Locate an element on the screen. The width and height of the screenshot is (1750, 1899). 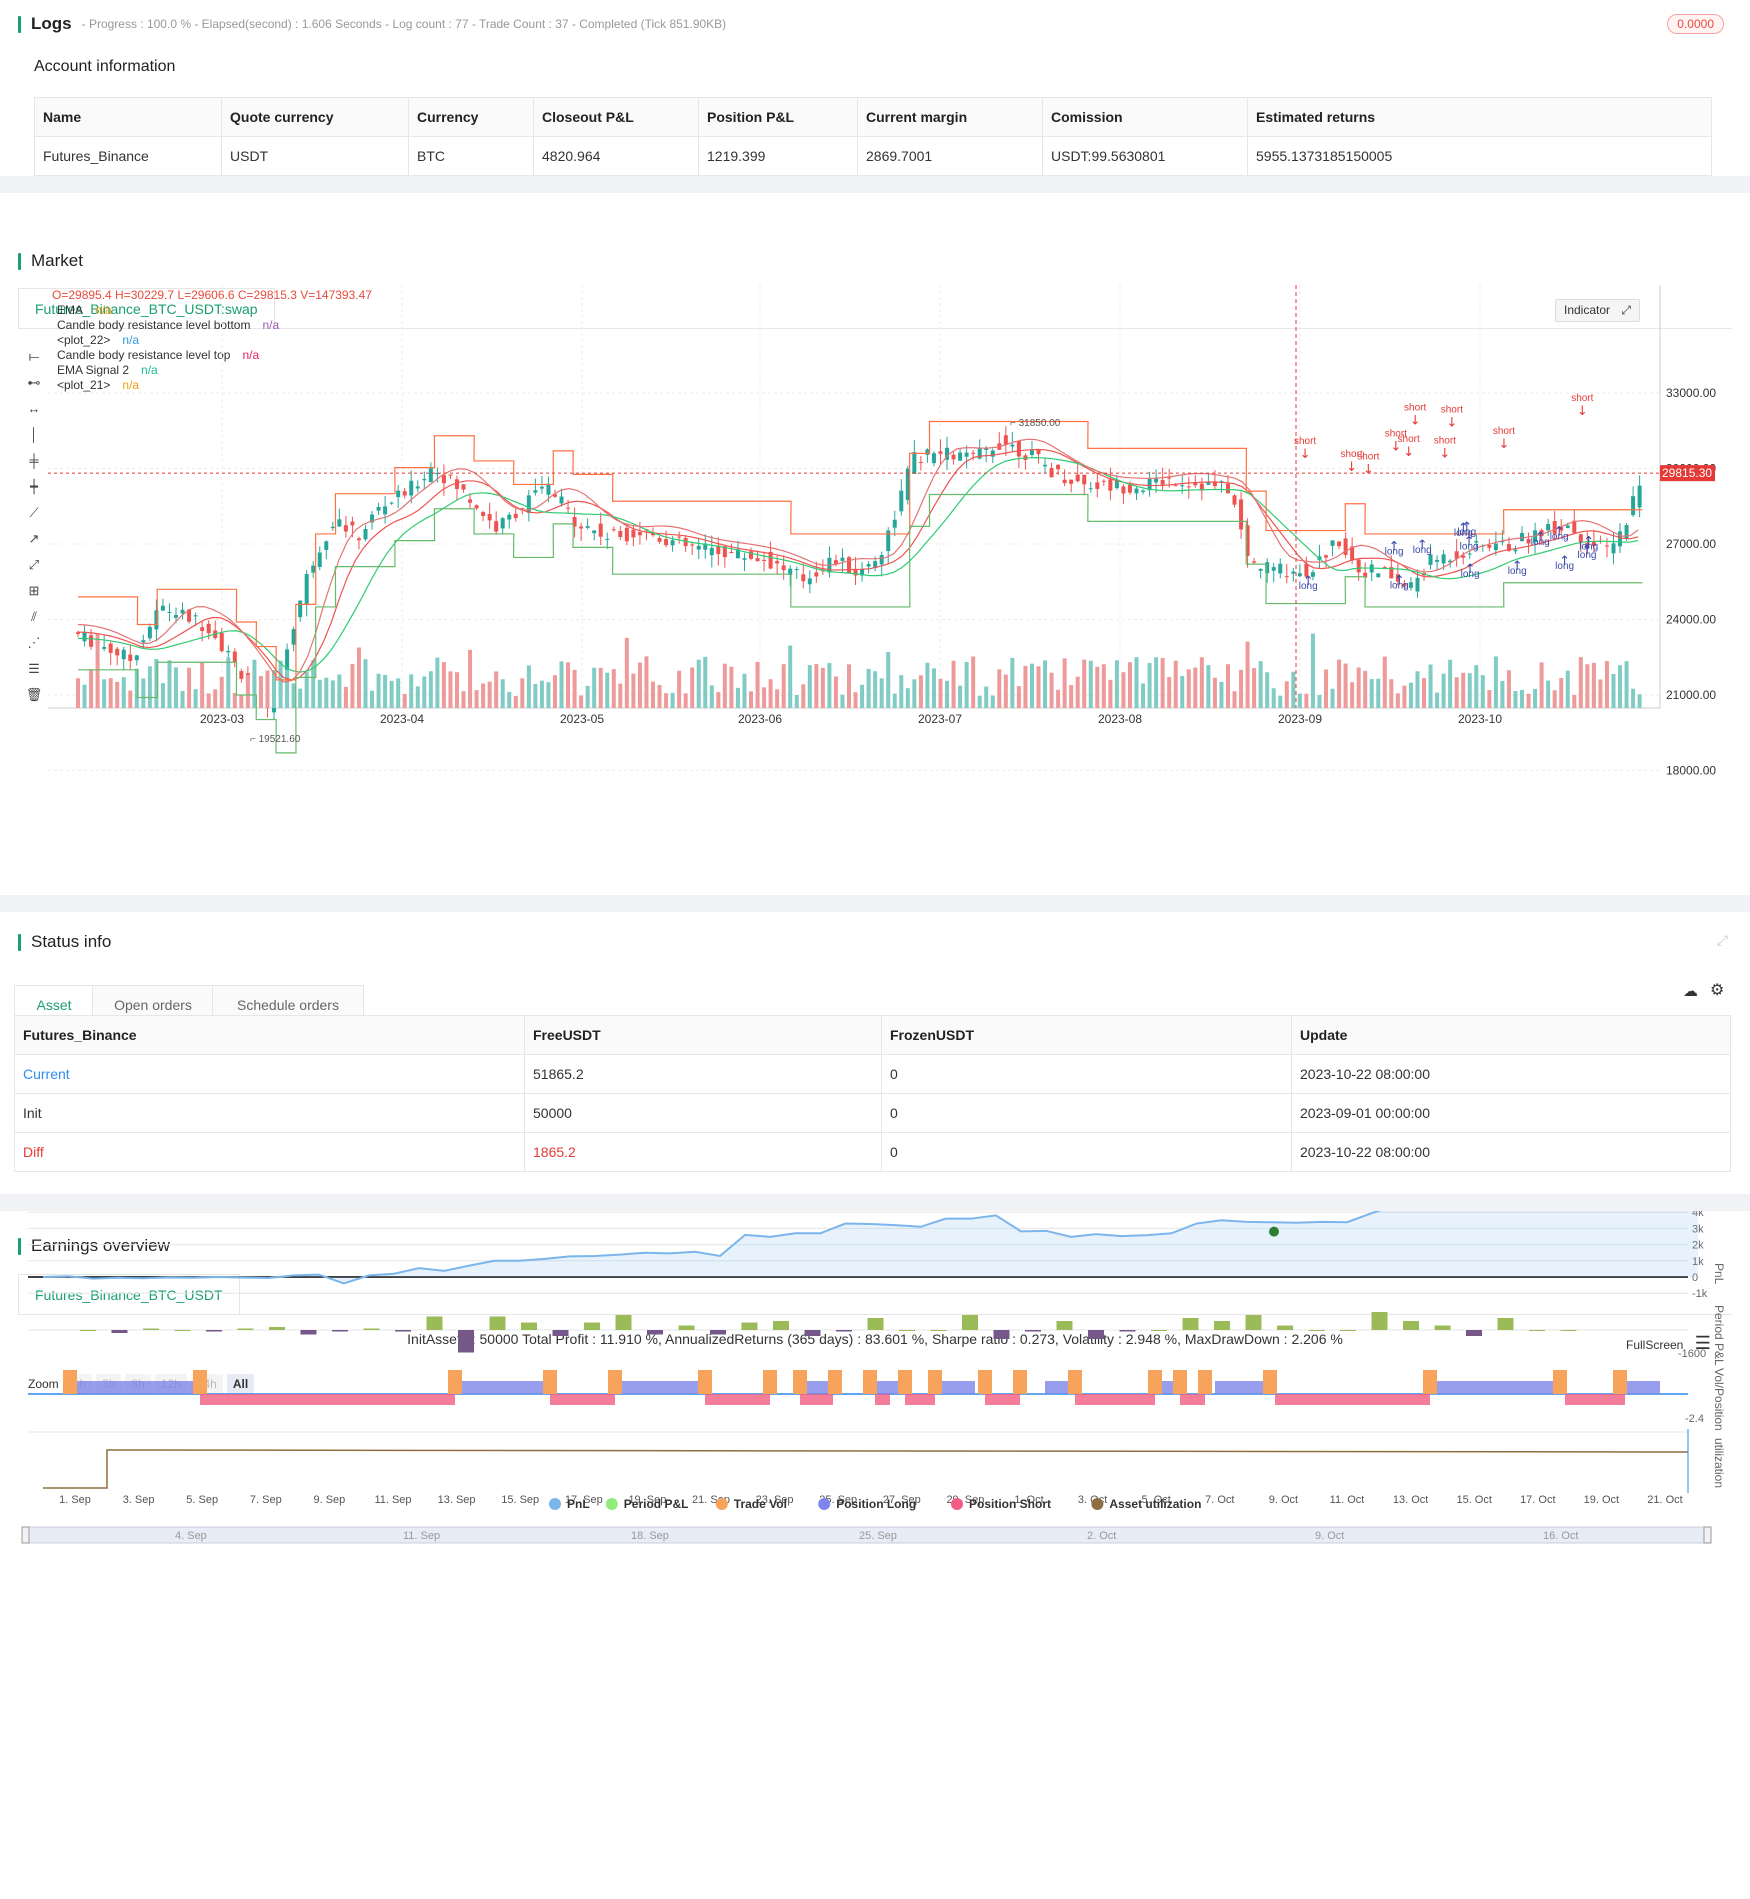
expand-icon: ⤢ is located at coordinates (1626, 310).